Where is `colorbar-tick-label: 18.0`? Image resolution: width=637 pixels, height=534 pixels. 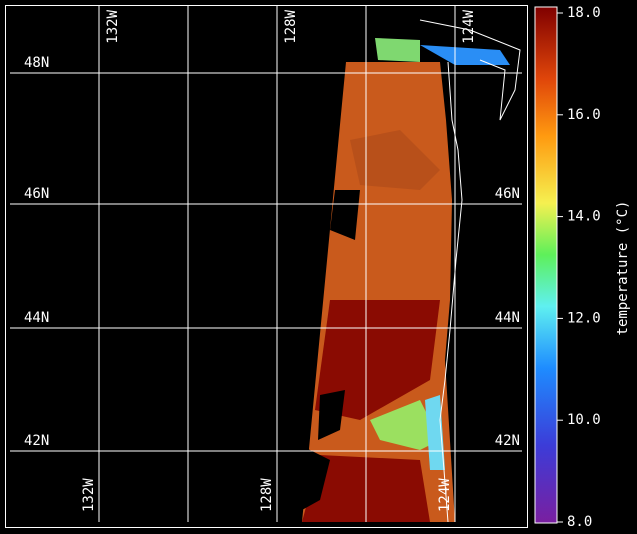 colorbar-tick-label: 18.0 is located at coordinates (584, 13).